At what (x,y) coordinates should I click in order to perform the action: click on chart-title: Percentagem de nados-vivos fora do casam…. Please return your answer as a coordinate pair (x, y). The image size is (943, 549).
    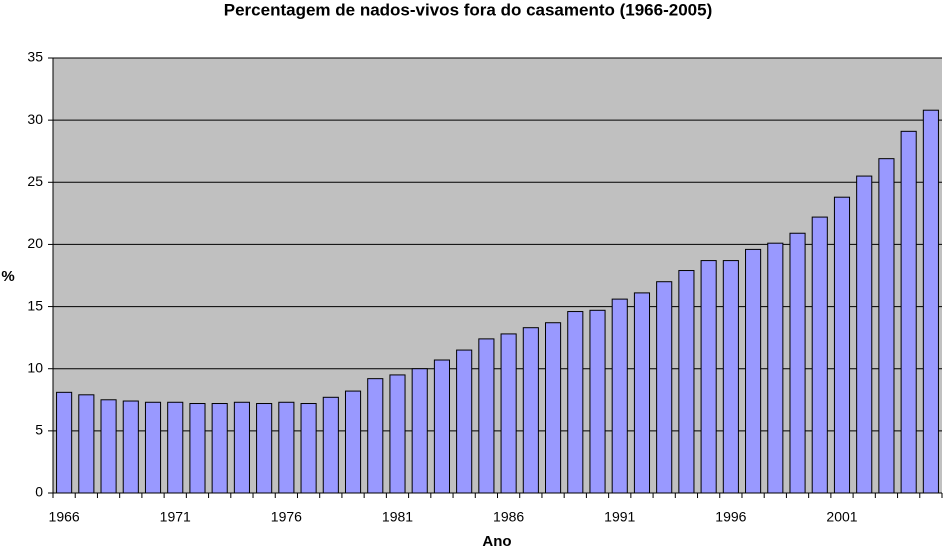
    Looking at the image, I should click on (468, 9).